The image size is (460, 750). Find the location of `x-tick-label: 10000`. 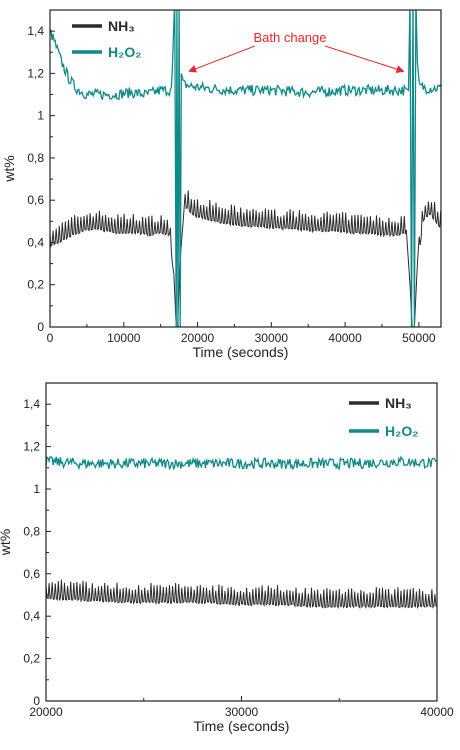

x-tick-label: 10000 is located at coordinates (124, 338).